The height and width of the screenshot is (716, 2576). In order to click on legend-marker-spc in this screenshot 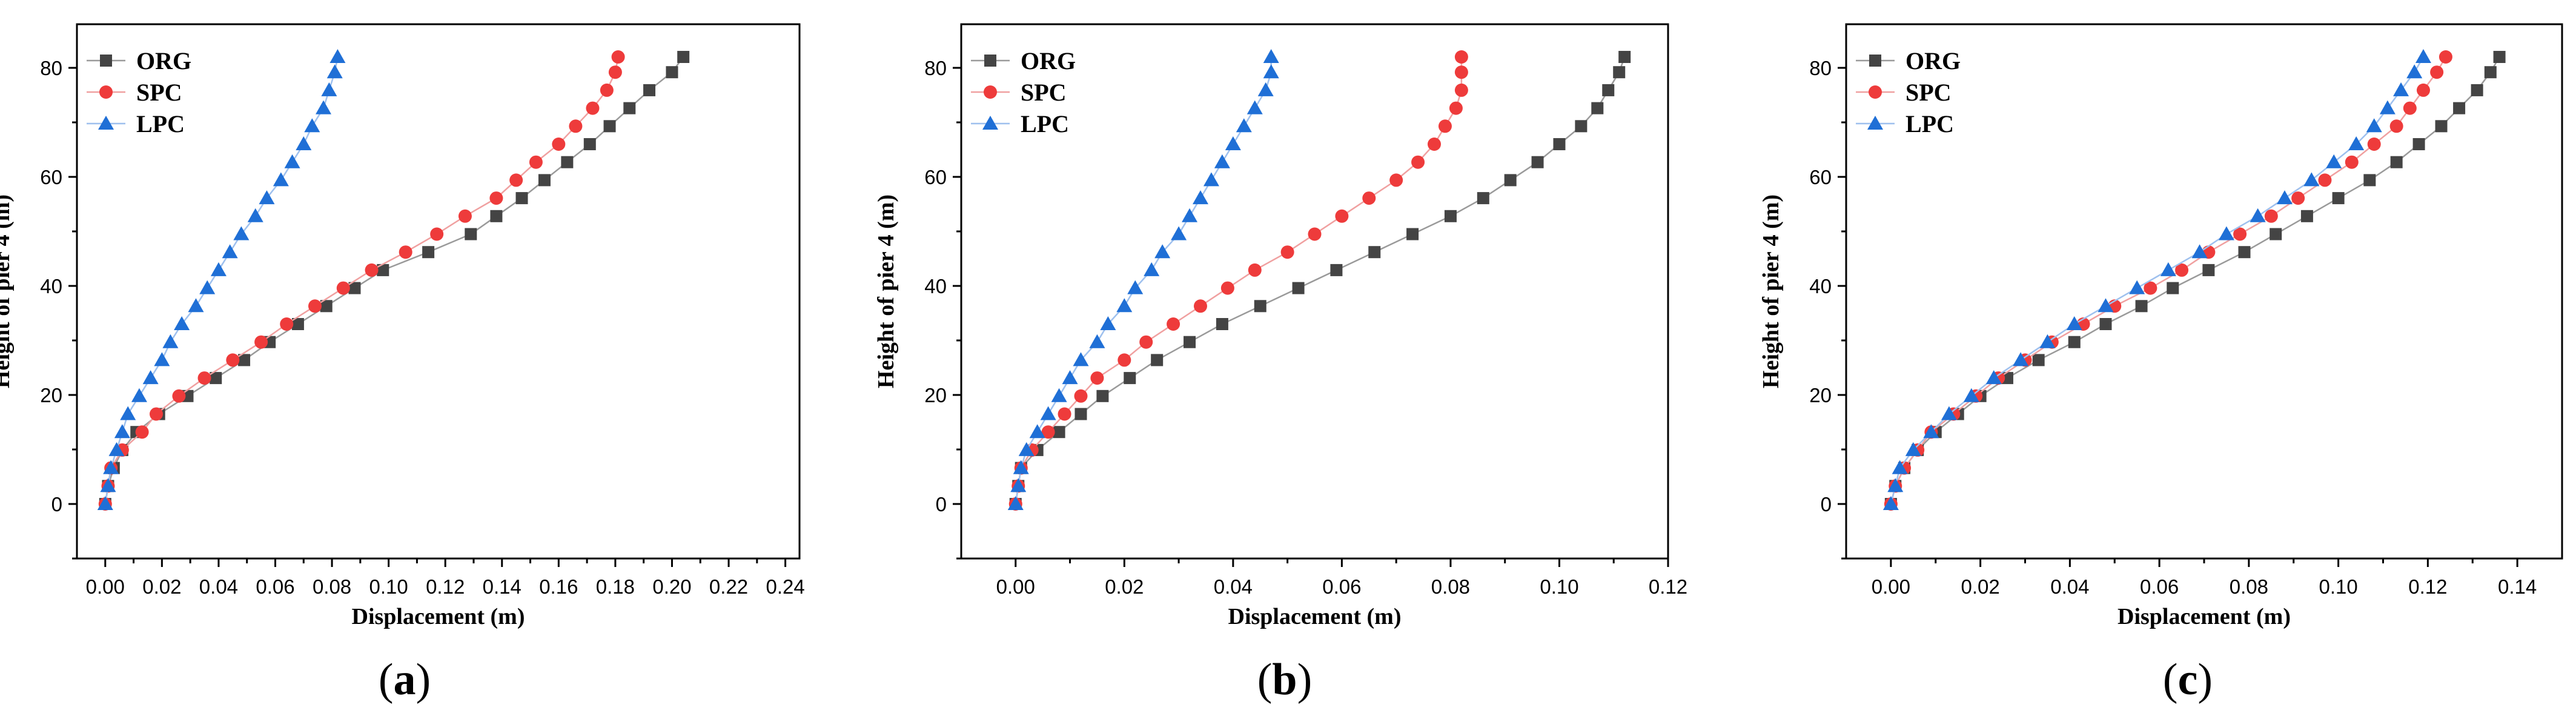, I will do `click(1875, 92)`.